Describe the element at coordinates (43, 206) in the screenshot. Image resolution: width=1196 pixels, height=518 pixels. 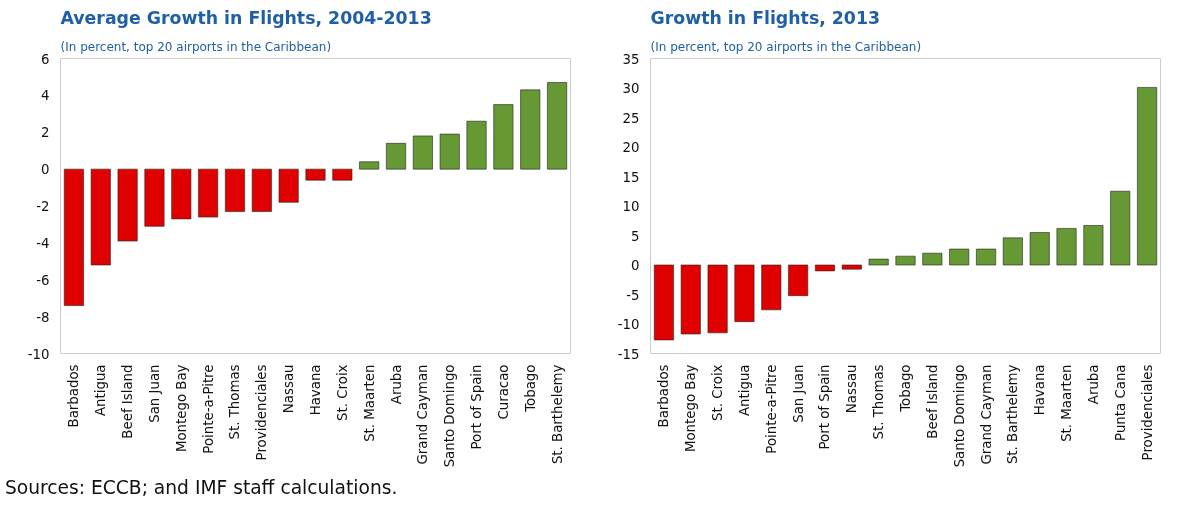
I see `y-tick-label: -2` at that location.